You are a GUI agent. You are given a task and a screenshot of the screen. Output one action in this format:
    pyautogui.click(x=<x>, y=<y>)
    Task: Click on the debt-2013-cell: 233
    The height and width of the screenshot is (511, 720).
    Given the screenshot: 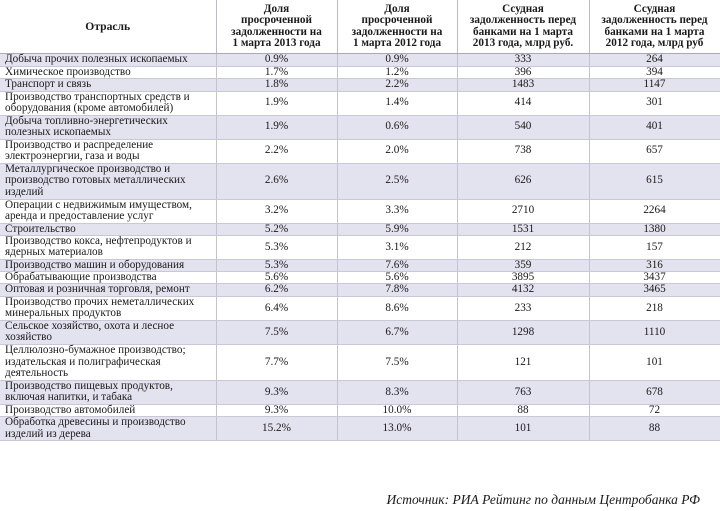 What is the action you would take?
    pyautogui.click(x=523, y=308)
    